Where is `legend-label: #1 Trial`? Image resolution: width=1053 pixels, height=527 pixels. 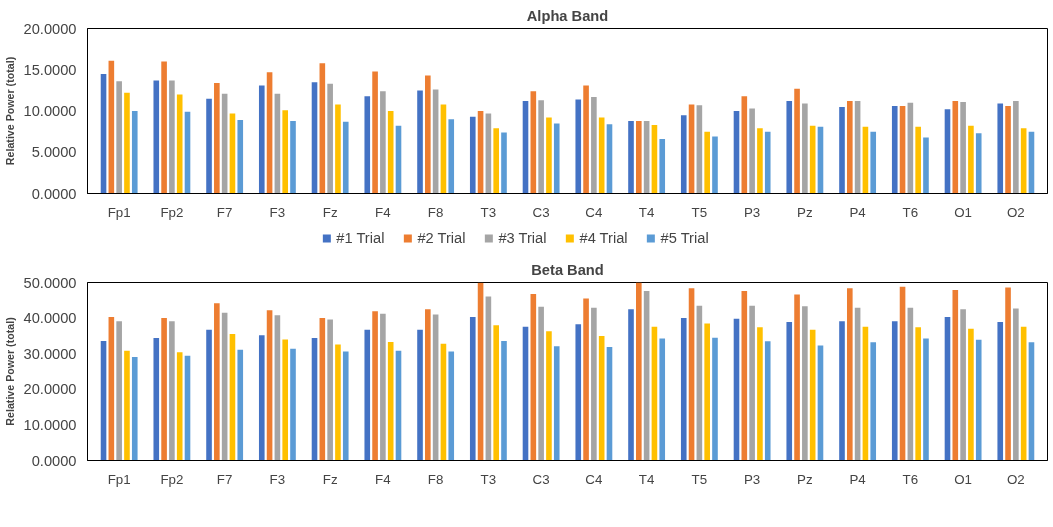
legend-label: #1 Trial is located at coordinates (360, 238).